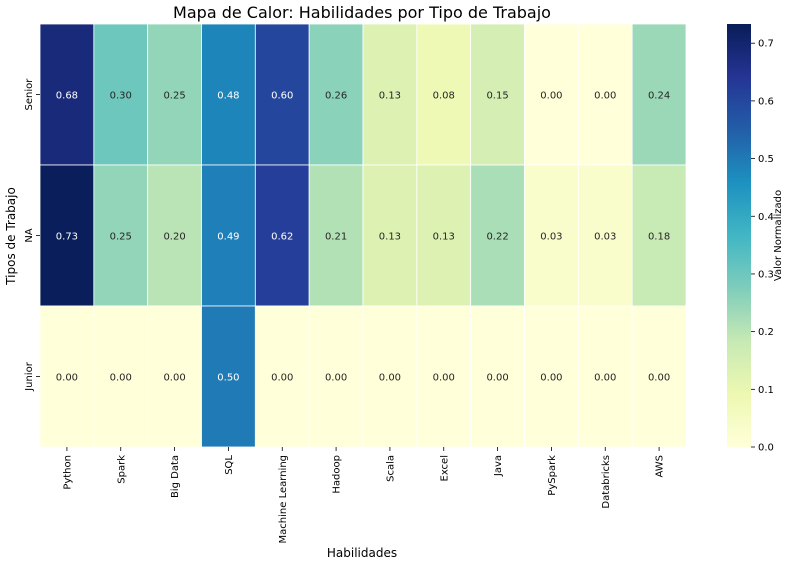 This screenshot has height=563, width=788. I want to click on x-tick-label-aws: AWS, so click(660, 466).